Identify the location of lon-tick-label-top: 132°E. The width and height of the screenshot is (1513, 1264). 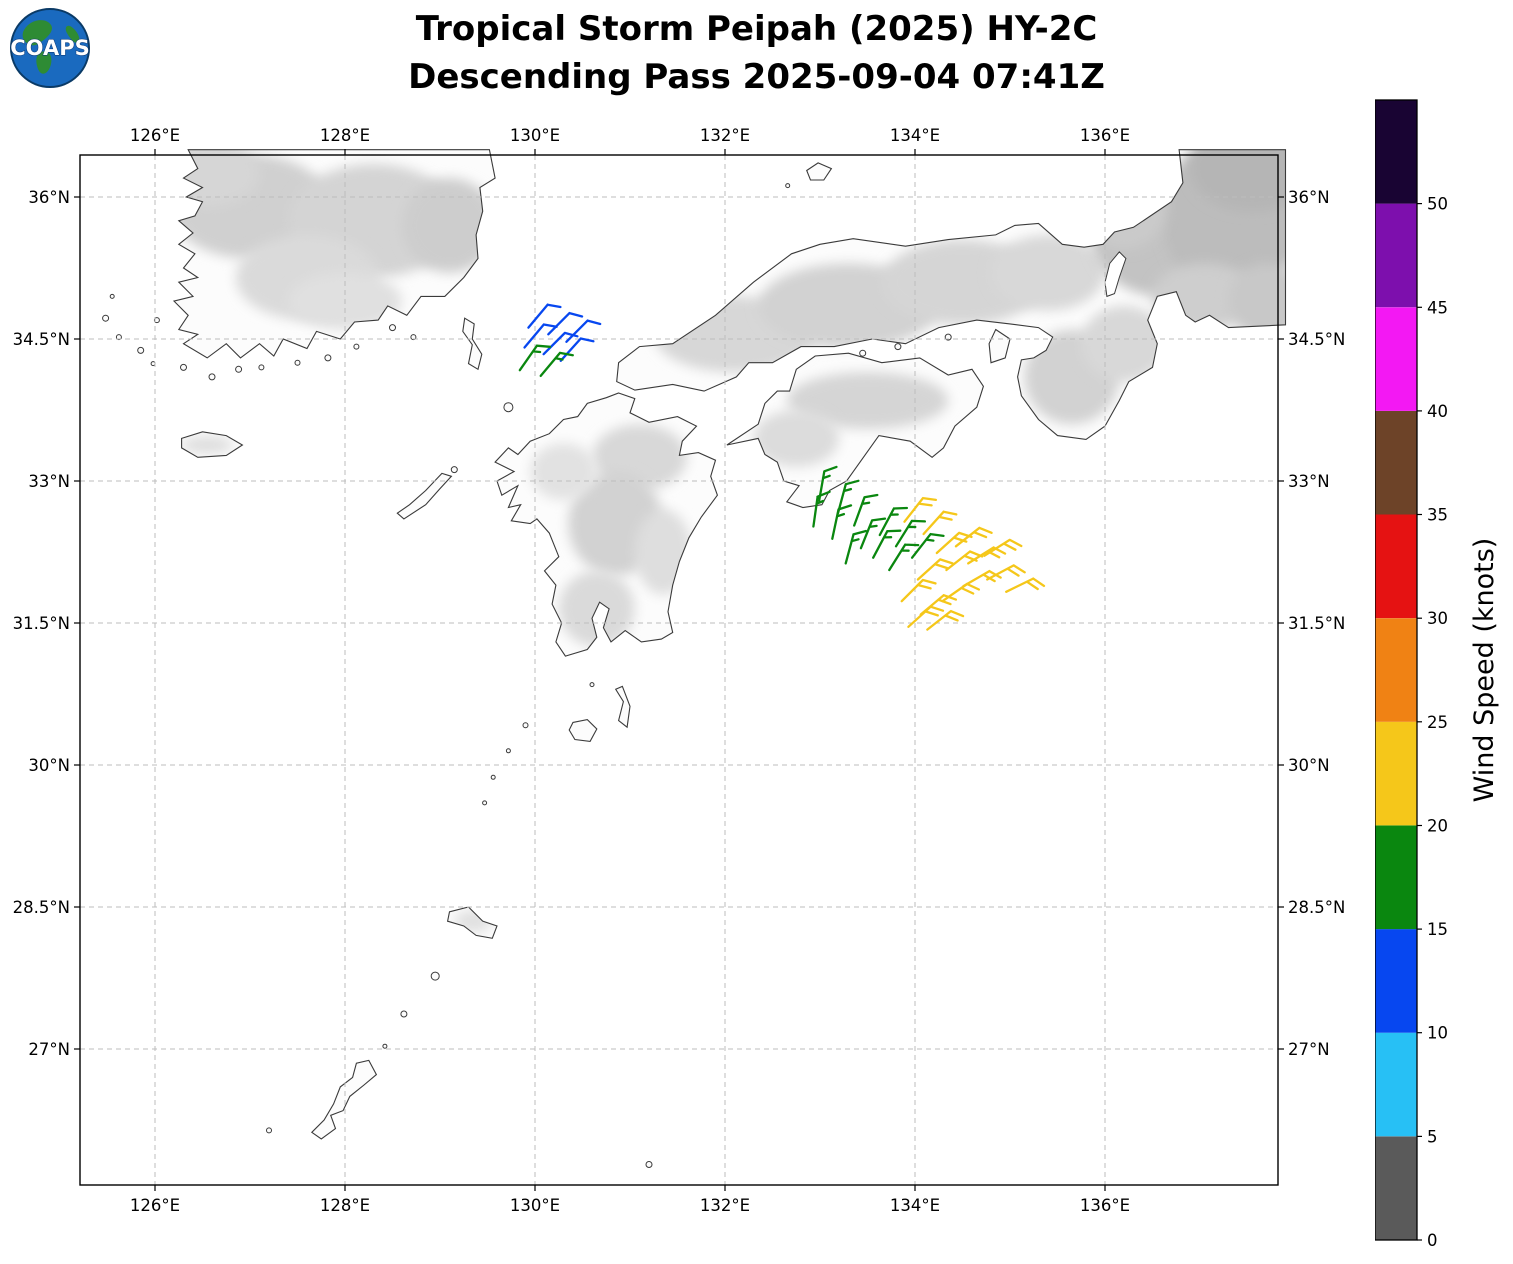
(725, 135).